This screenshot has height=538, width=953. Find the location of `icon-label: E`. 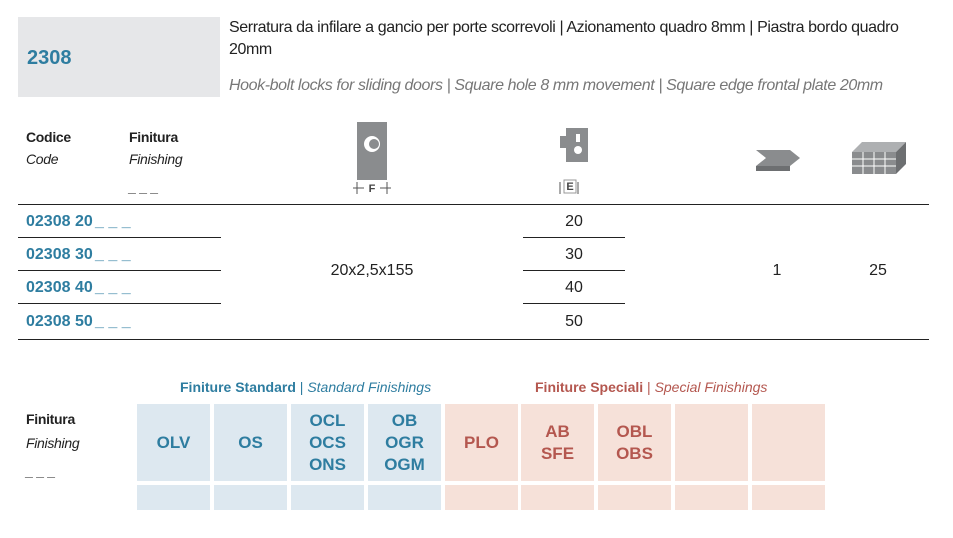

icon-label: E is located at coordinates (569, 187).